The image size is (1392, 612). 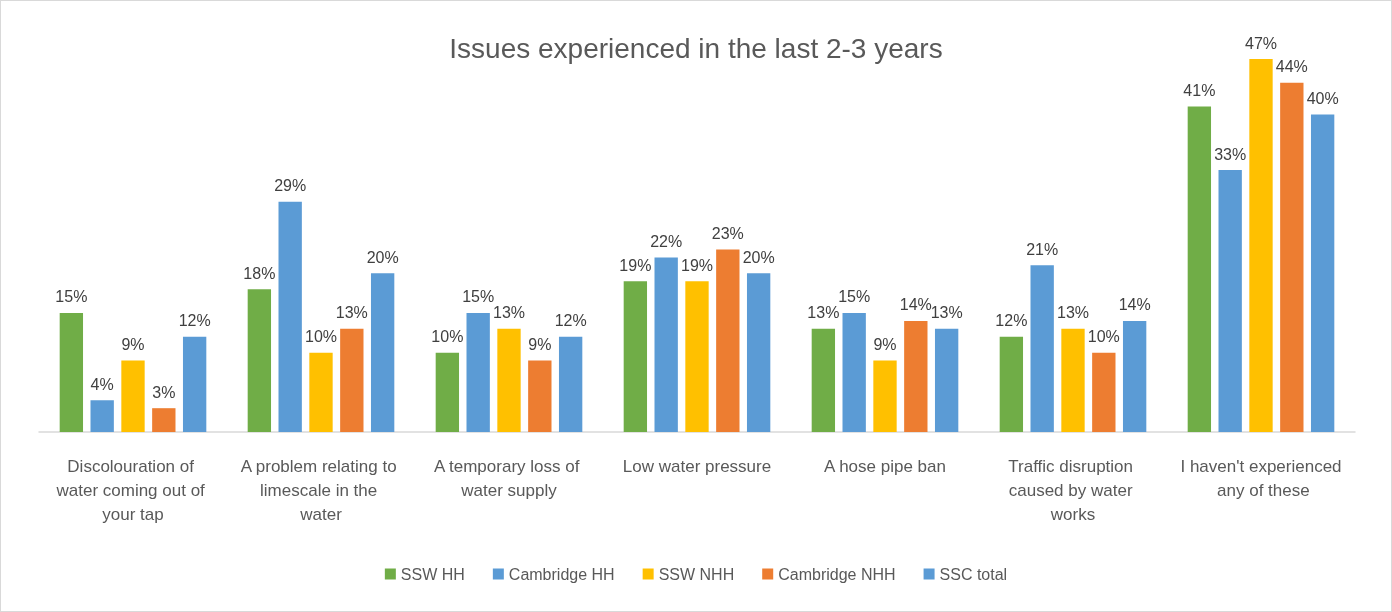 I want to click on x-tick-label: Traffic disruption caused by water works, so click(x=1073, y=490).